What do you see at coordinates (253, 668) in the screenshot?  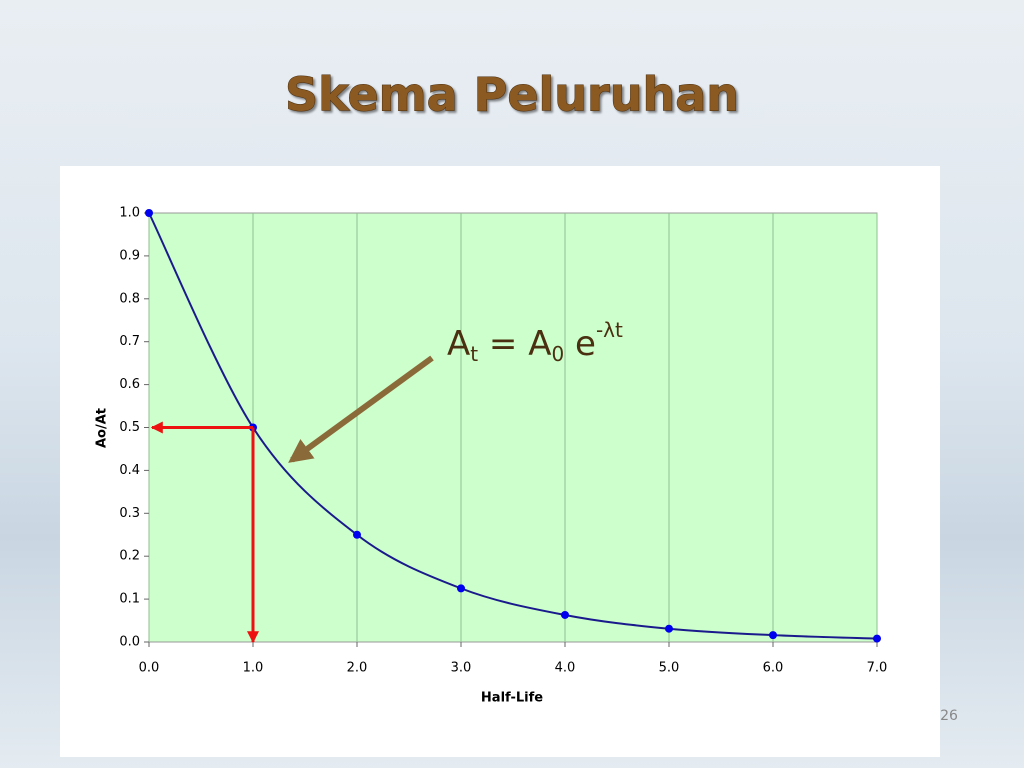 I see `x-tick-label: 1.0` at bounding box center [253, 668].